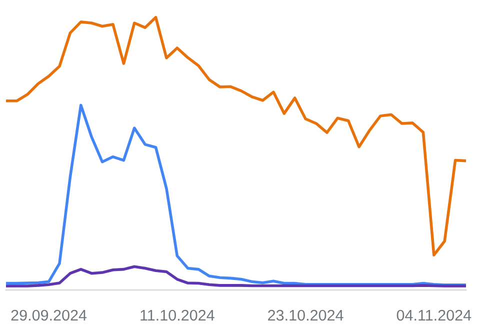  Describe the element at coordinates (49, 315) in the screenshot. I see `x-tick-label: 29.09.2024` at that location.